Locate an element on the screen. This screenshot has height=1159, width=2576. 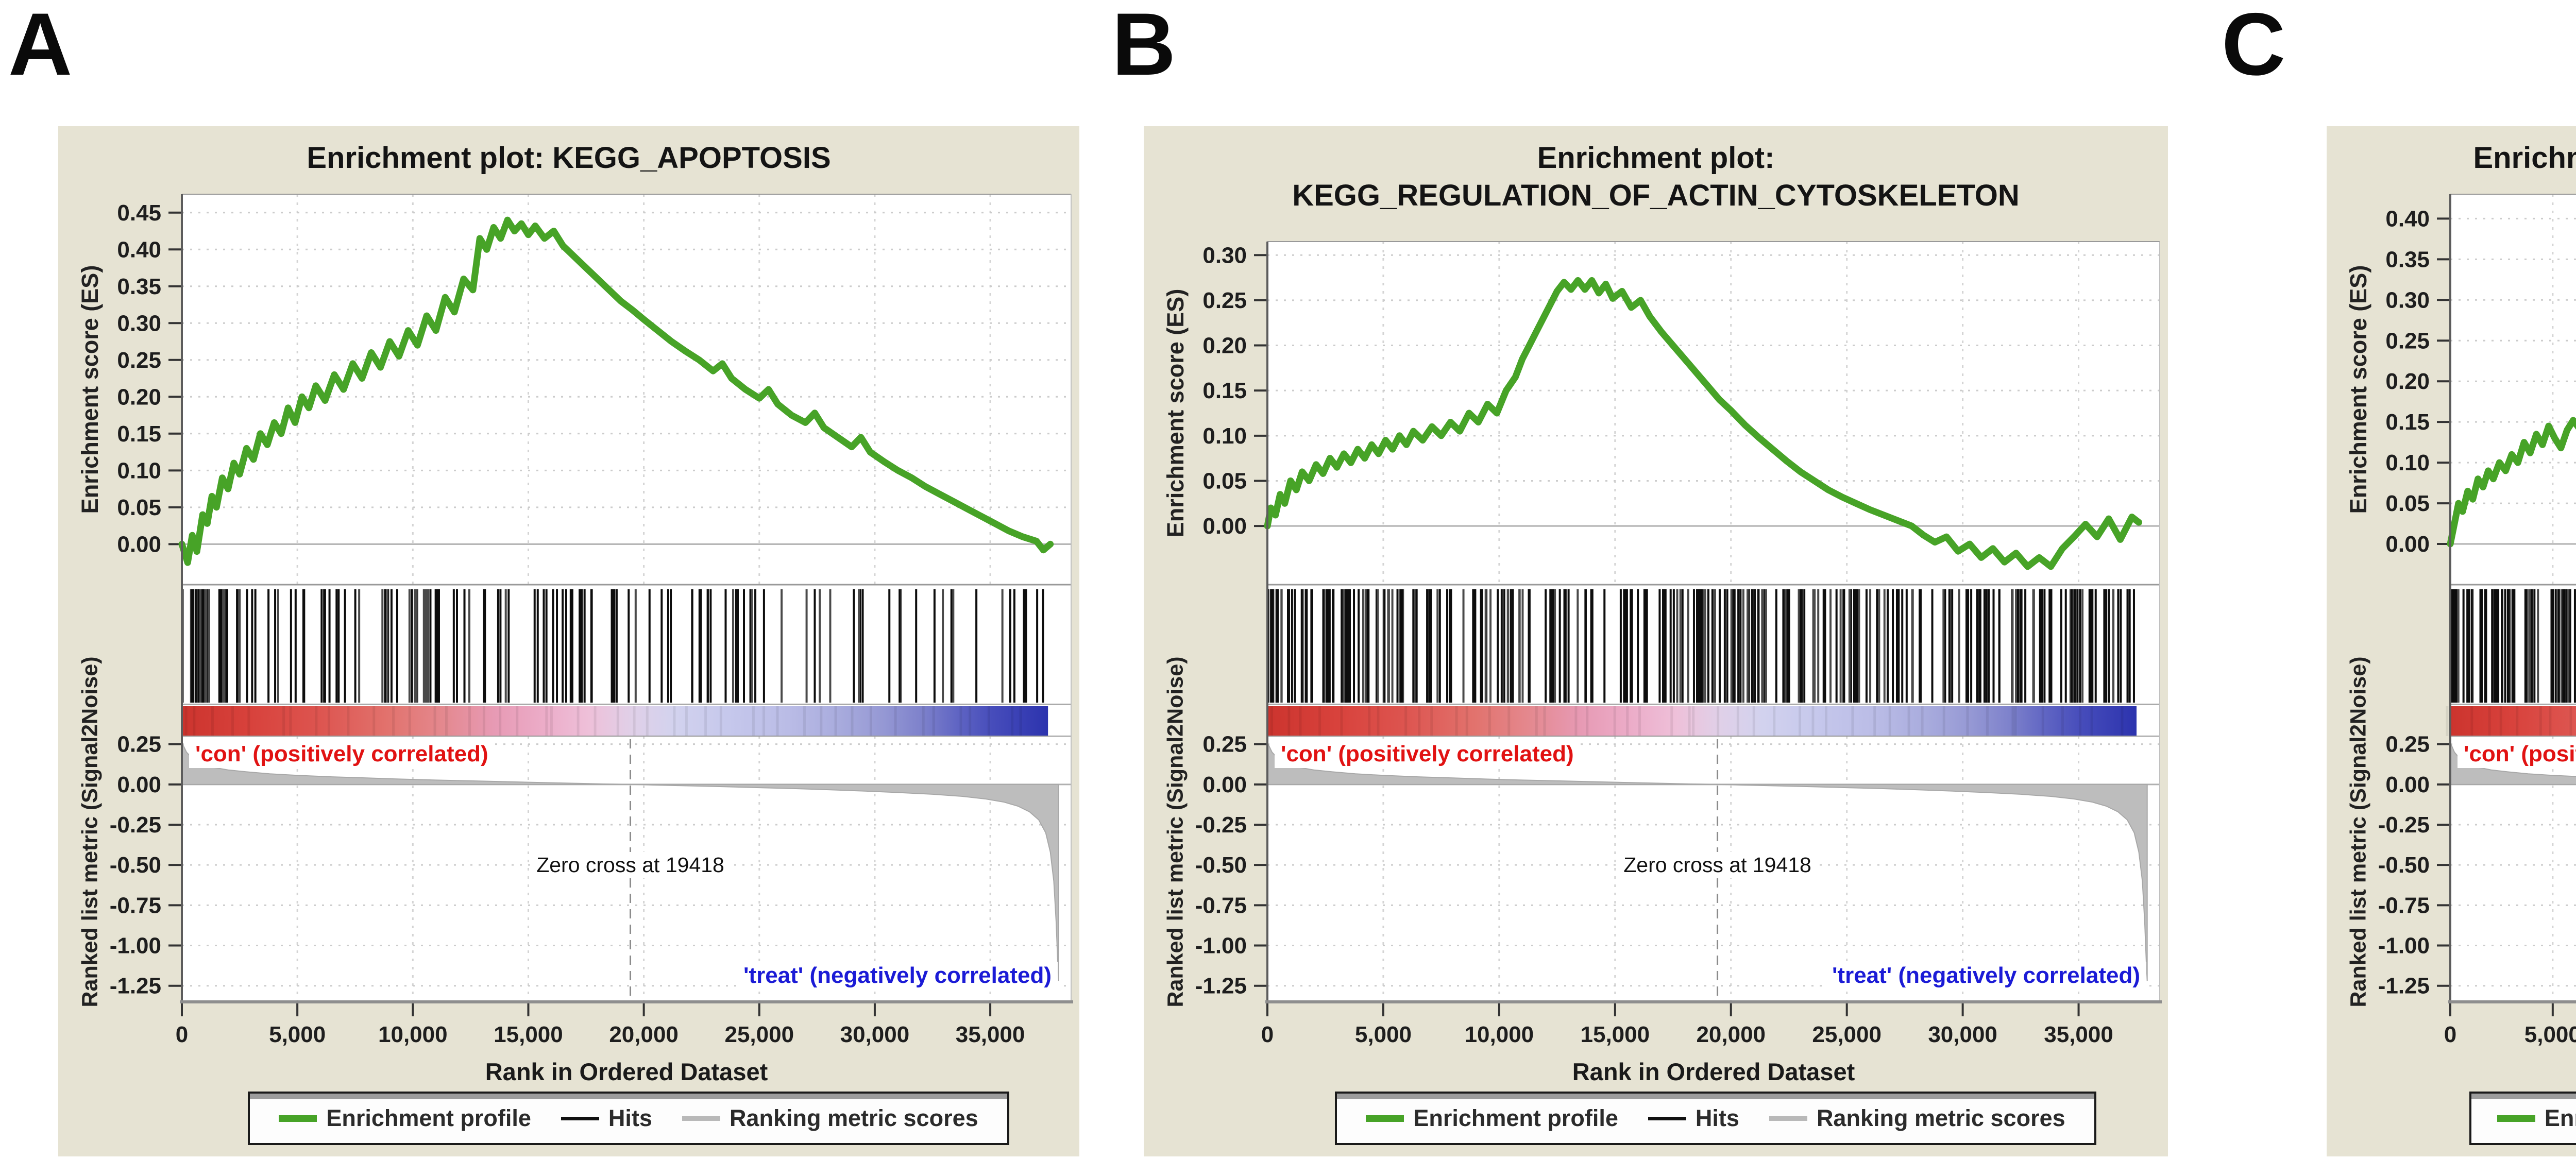
svg-text: 0.45 is located at coordinates (139, 213).